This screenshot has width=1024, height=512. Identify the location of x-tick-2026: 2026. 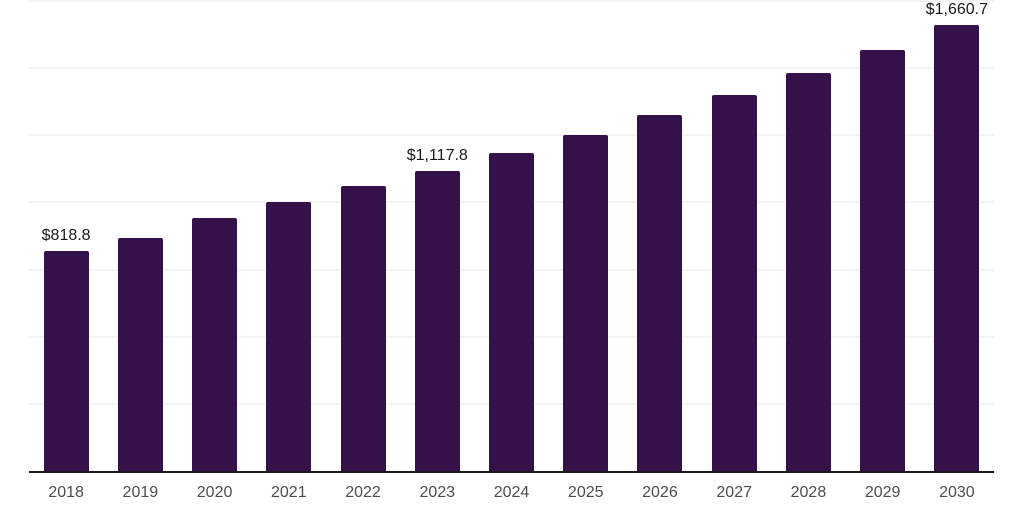
(660, 492).